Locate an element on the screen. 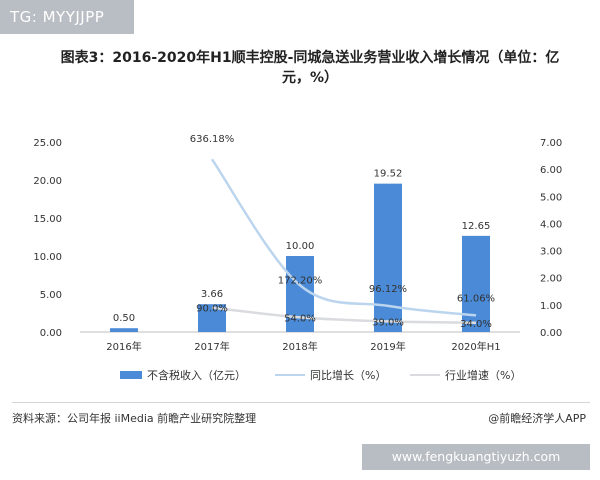  revenue-data-label: 10.00 is located at coordinates (300, 246).